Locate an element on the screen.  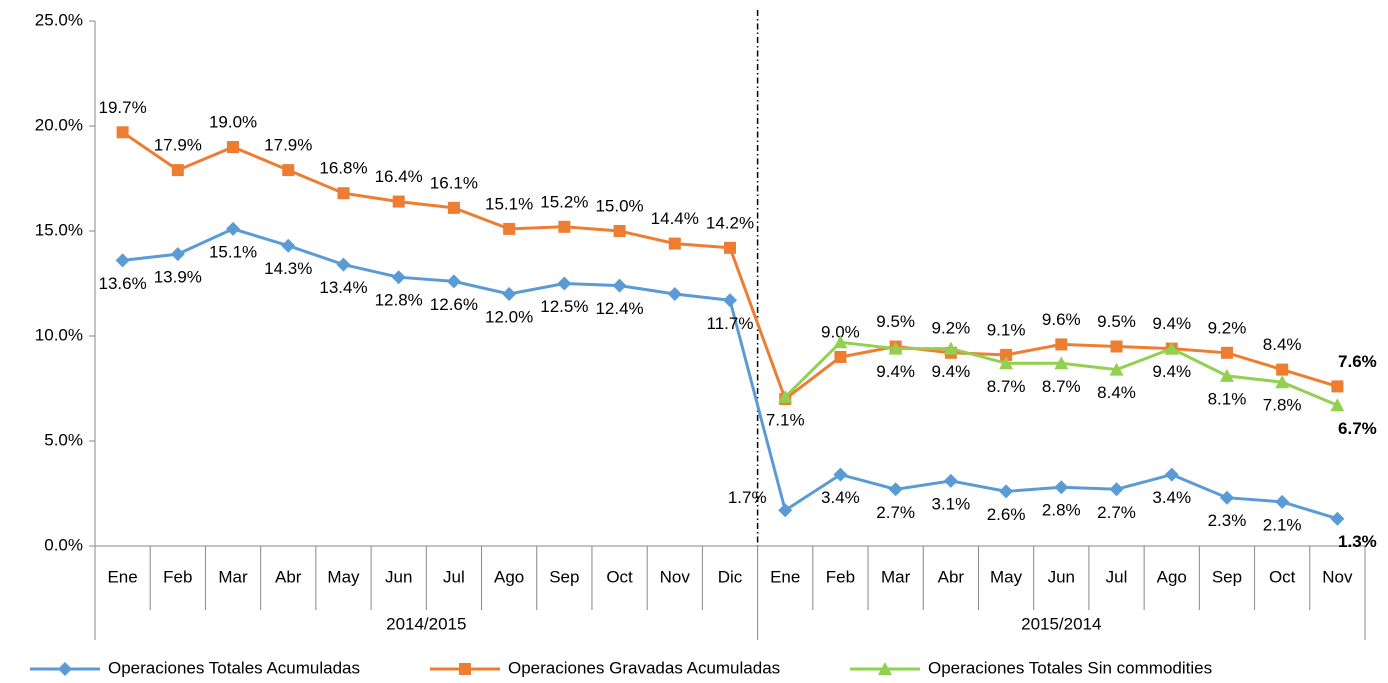
group-label: 2015/2014 is located at coordinates (1061, 623).